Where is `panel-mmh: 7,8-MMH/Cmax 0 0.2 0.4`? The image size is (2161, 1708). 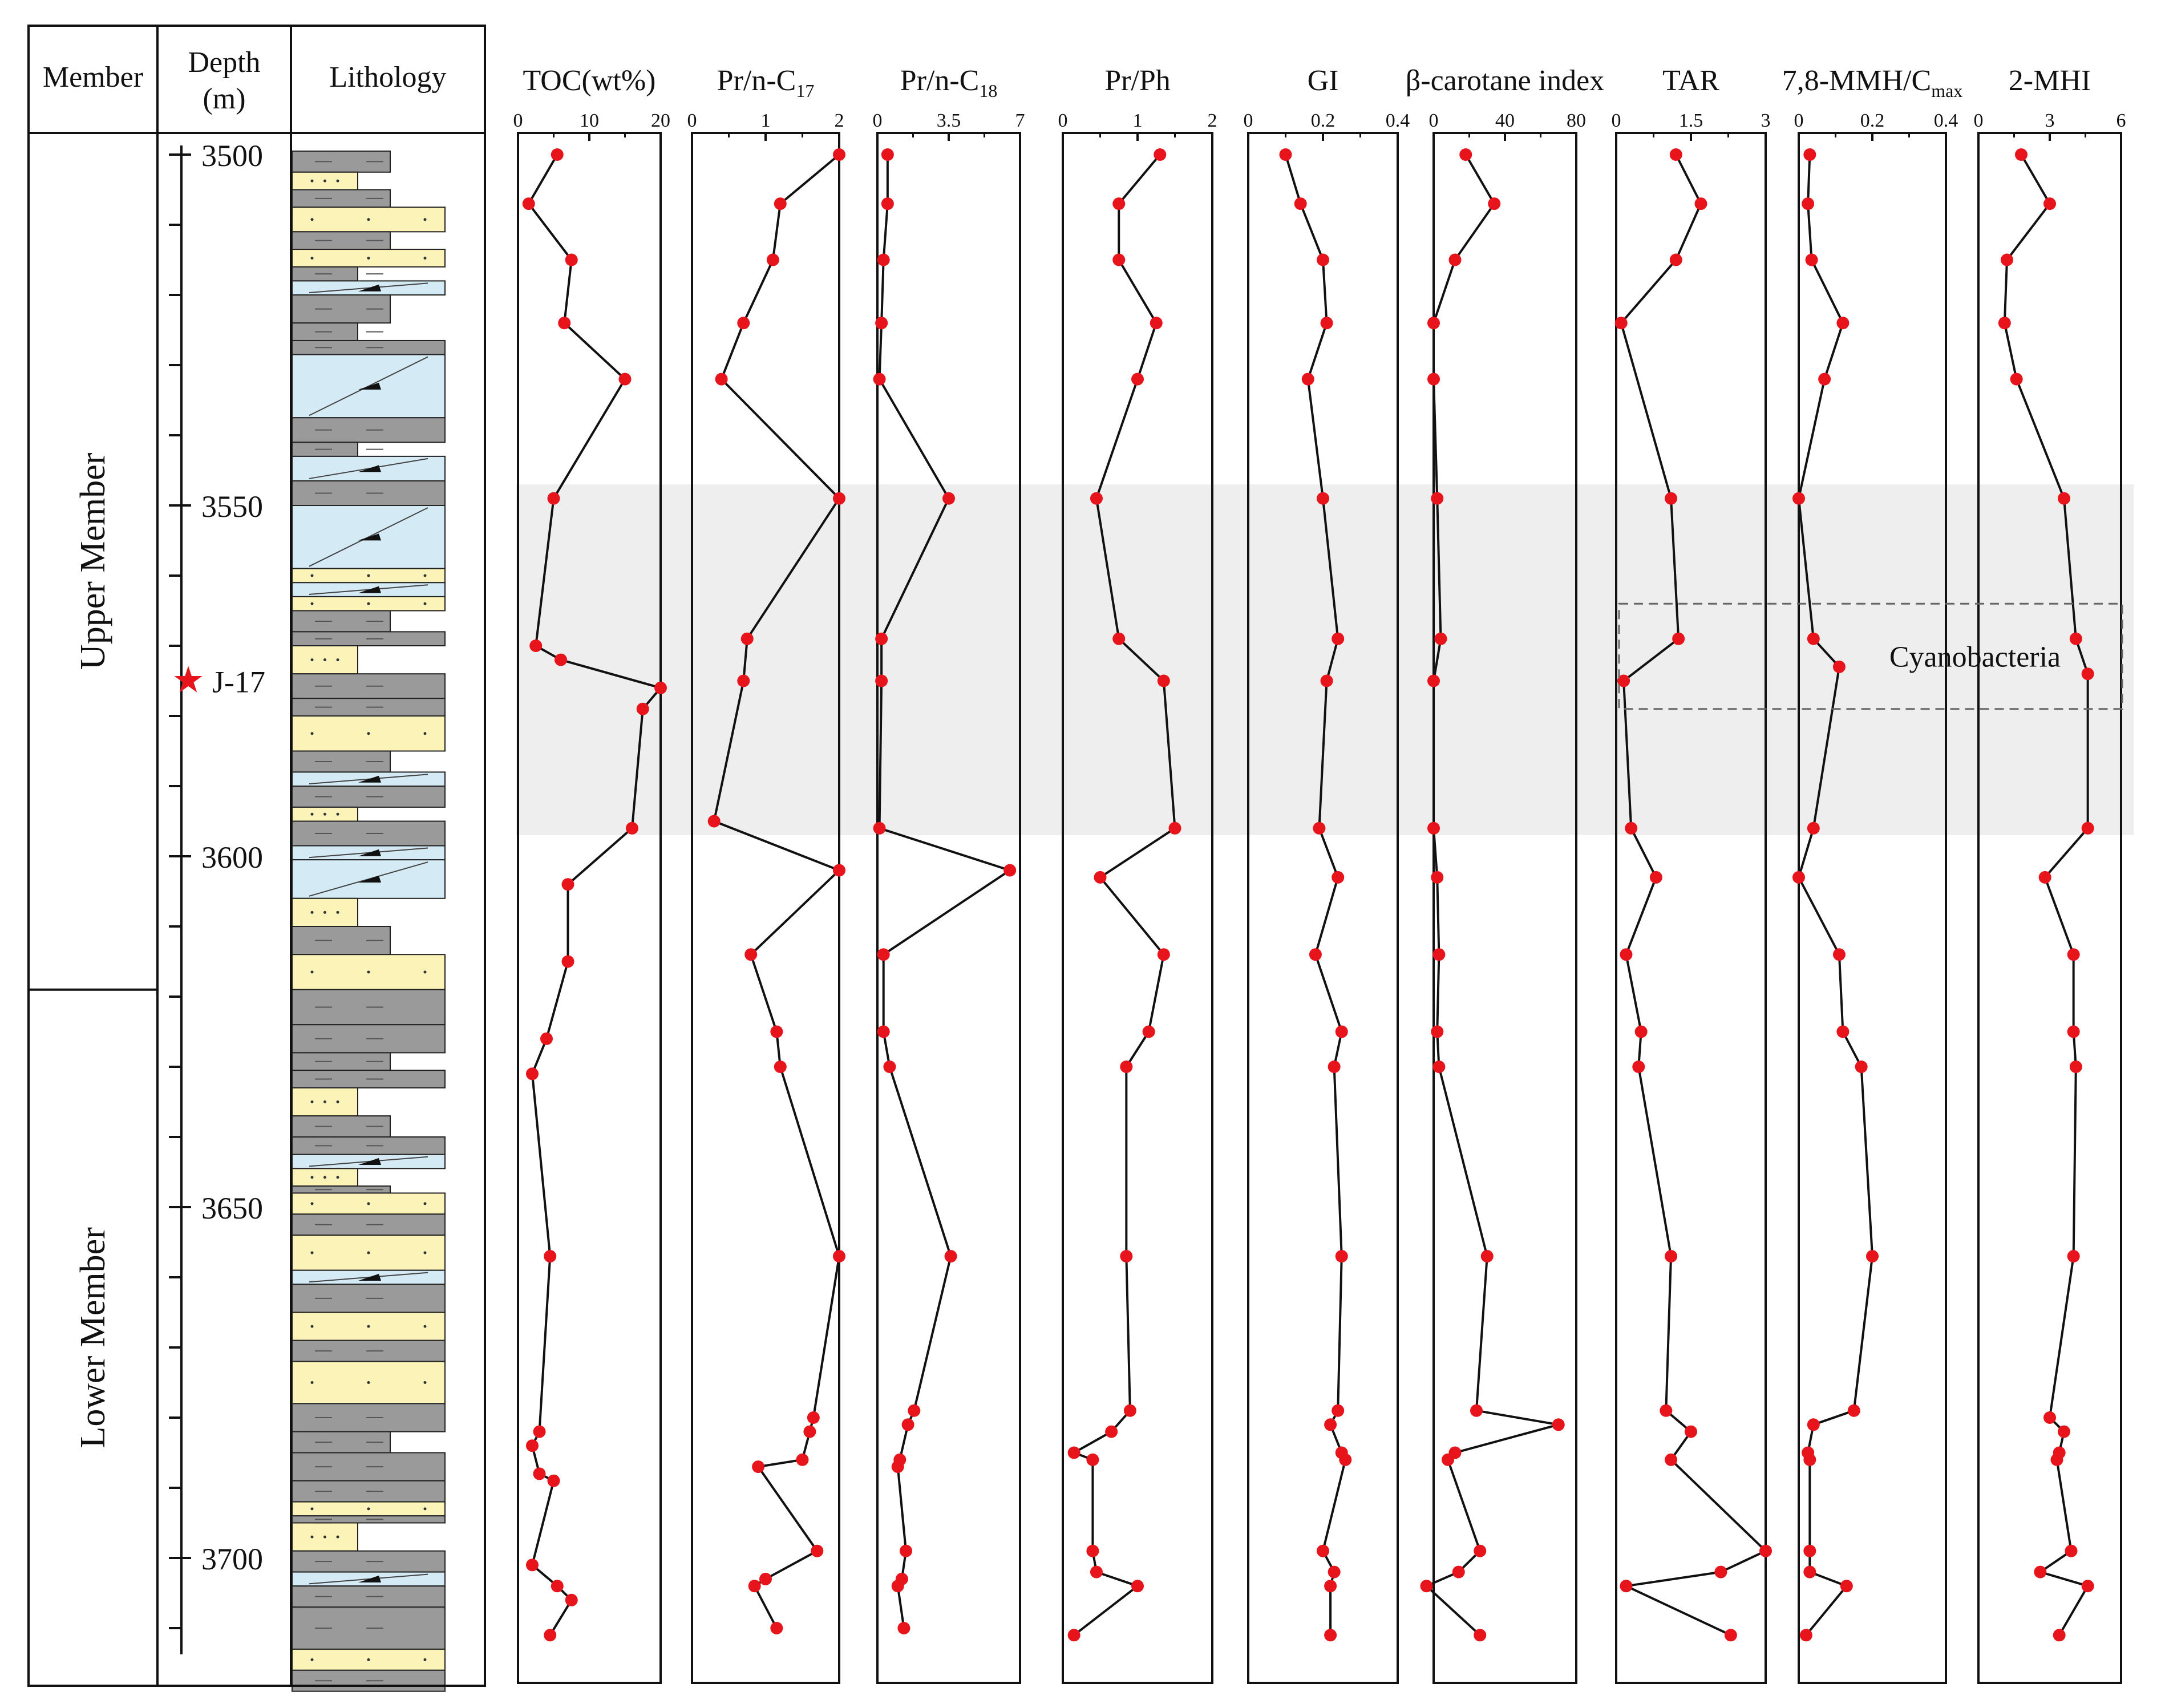 panel-mmh: 7,8-MMH/Cmax 0 0.2 0.4 is located at coordinates (1872, 874).